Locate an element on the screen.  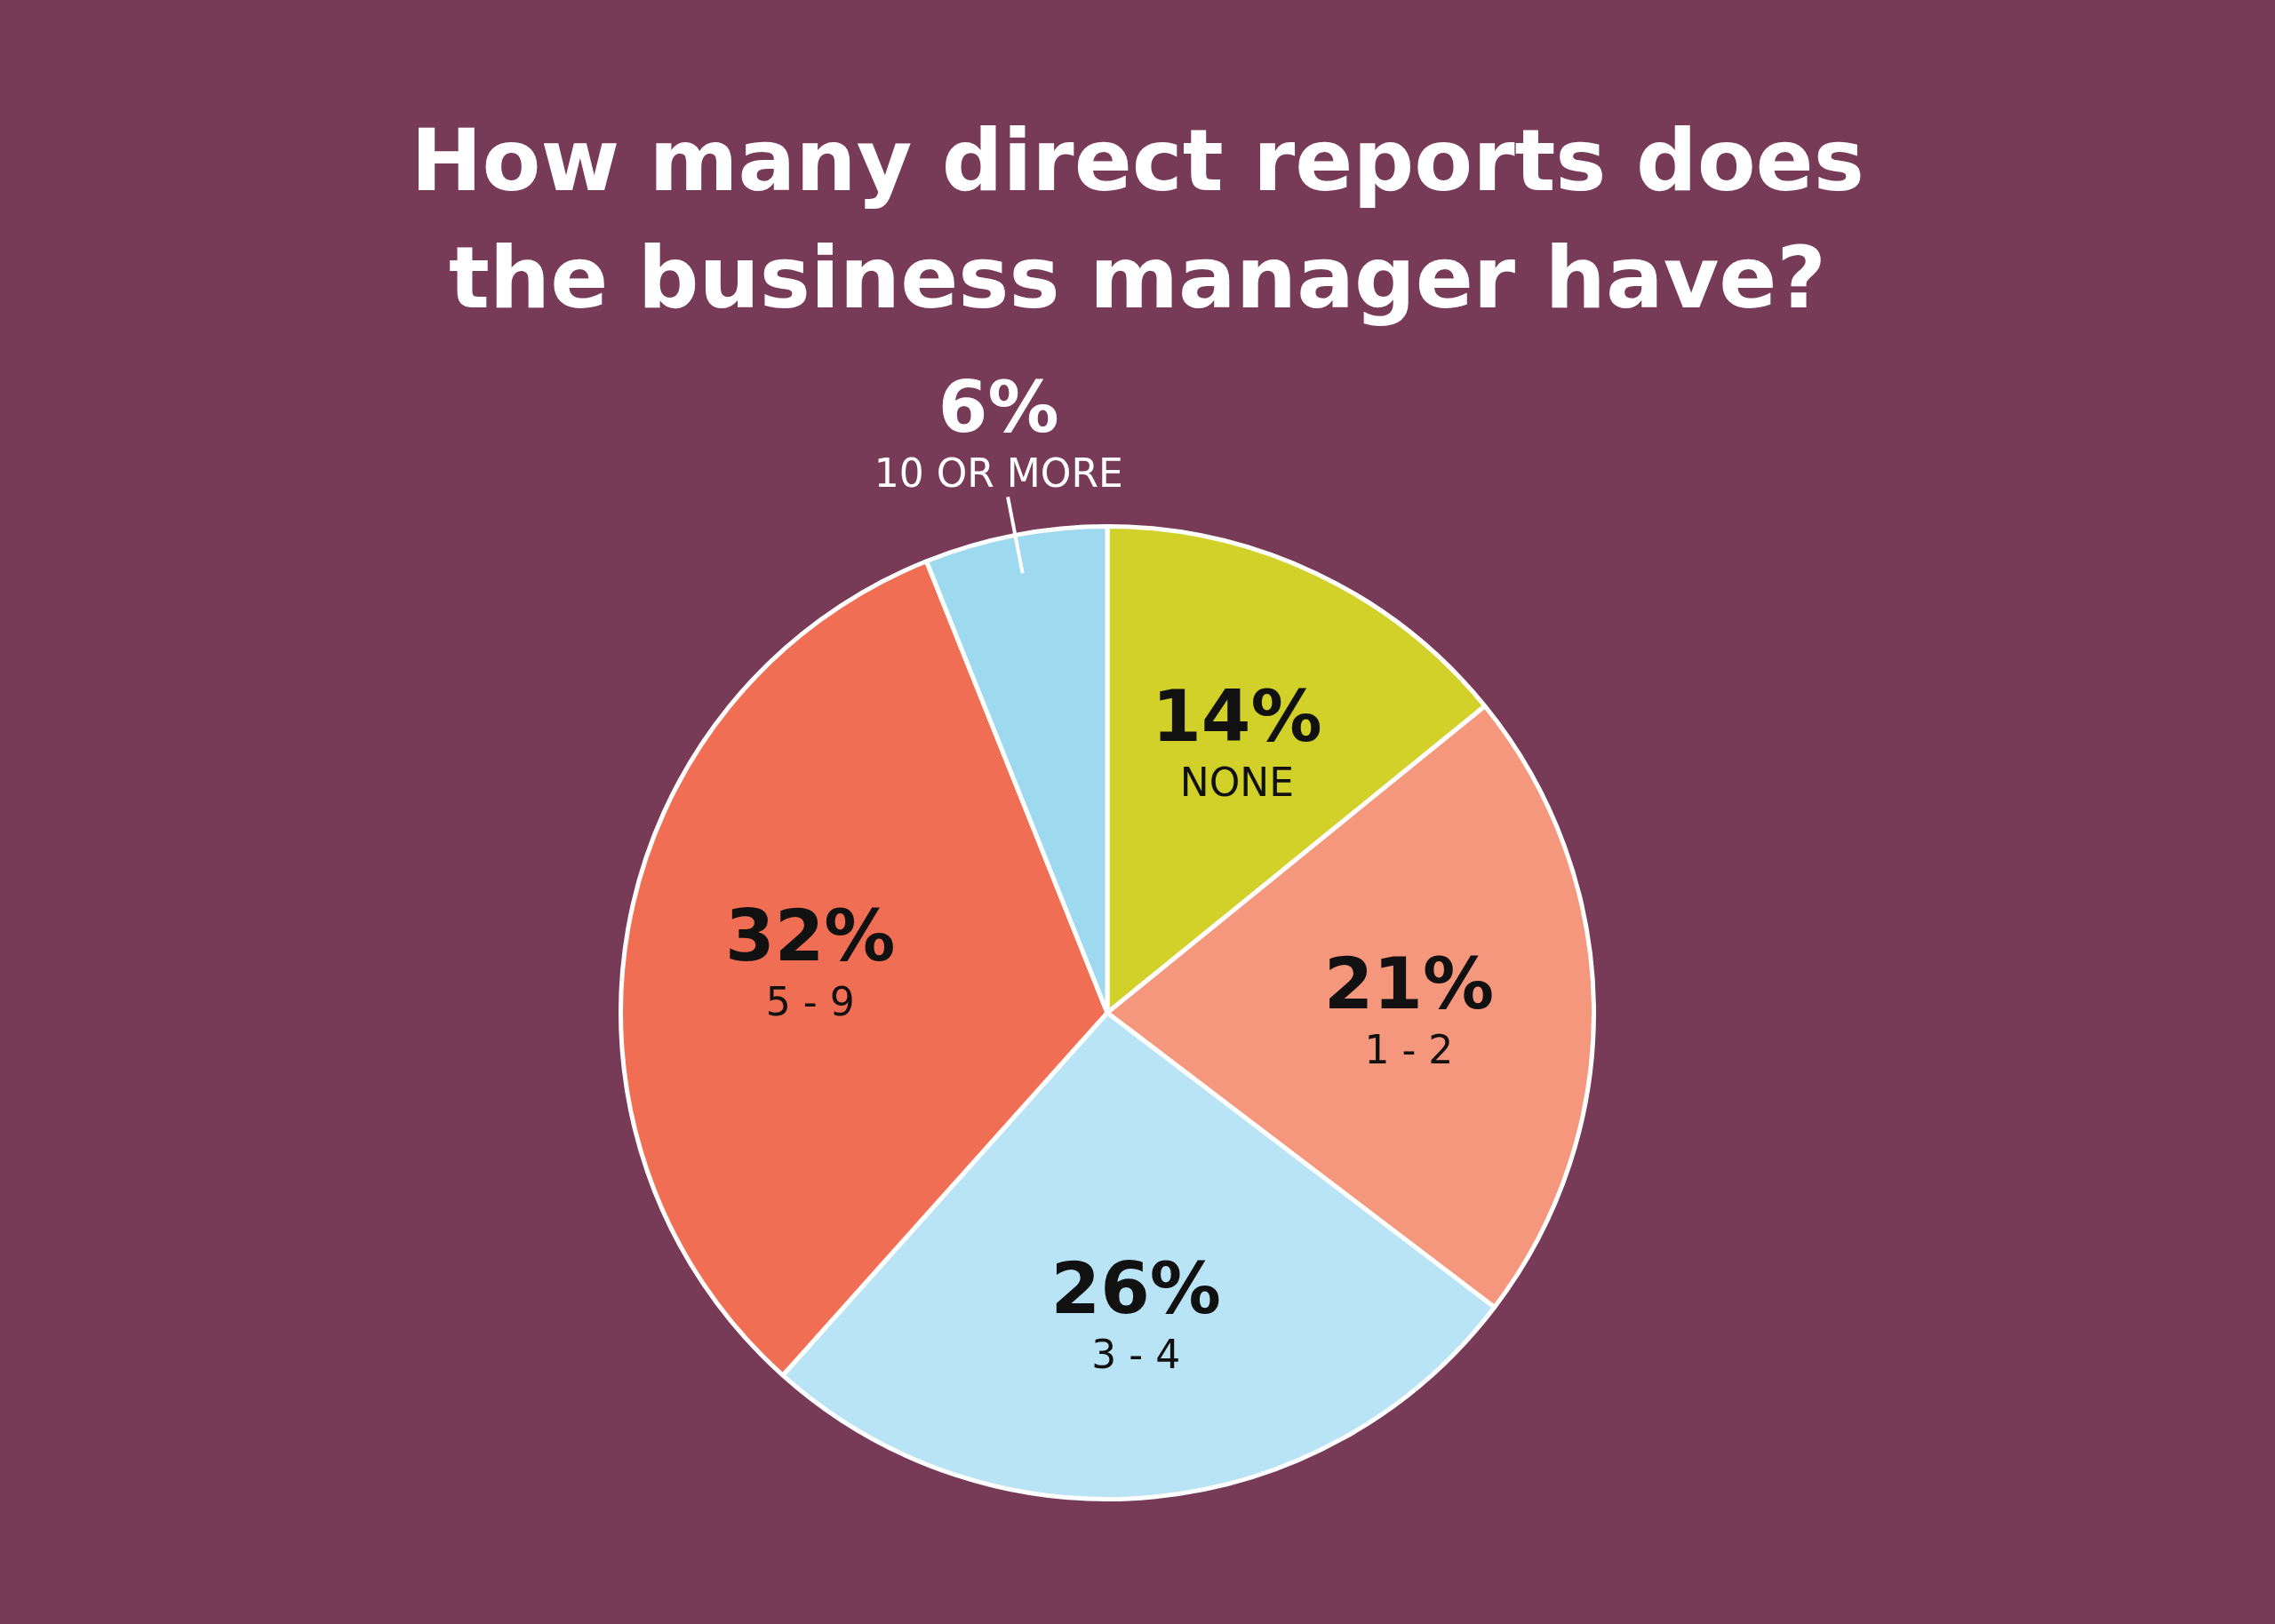
data-label: 6% is located at coordinates (999, 407).